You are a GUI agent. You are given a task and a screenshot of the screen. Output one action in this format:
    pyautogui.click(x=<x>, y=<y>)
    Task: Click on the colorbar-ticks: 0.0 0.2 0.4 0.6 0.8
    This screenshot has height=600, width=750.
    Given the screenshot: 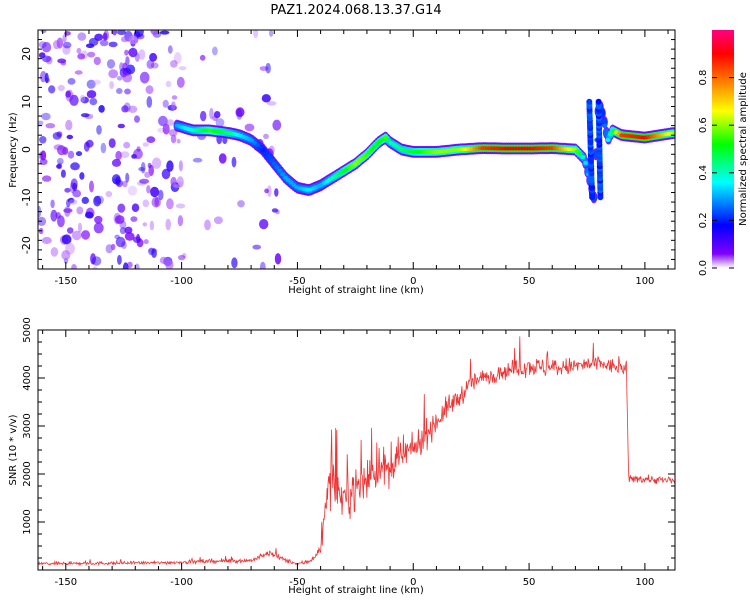 What is the action you would take?
    pyautogui.click(x=716, y=173)
    